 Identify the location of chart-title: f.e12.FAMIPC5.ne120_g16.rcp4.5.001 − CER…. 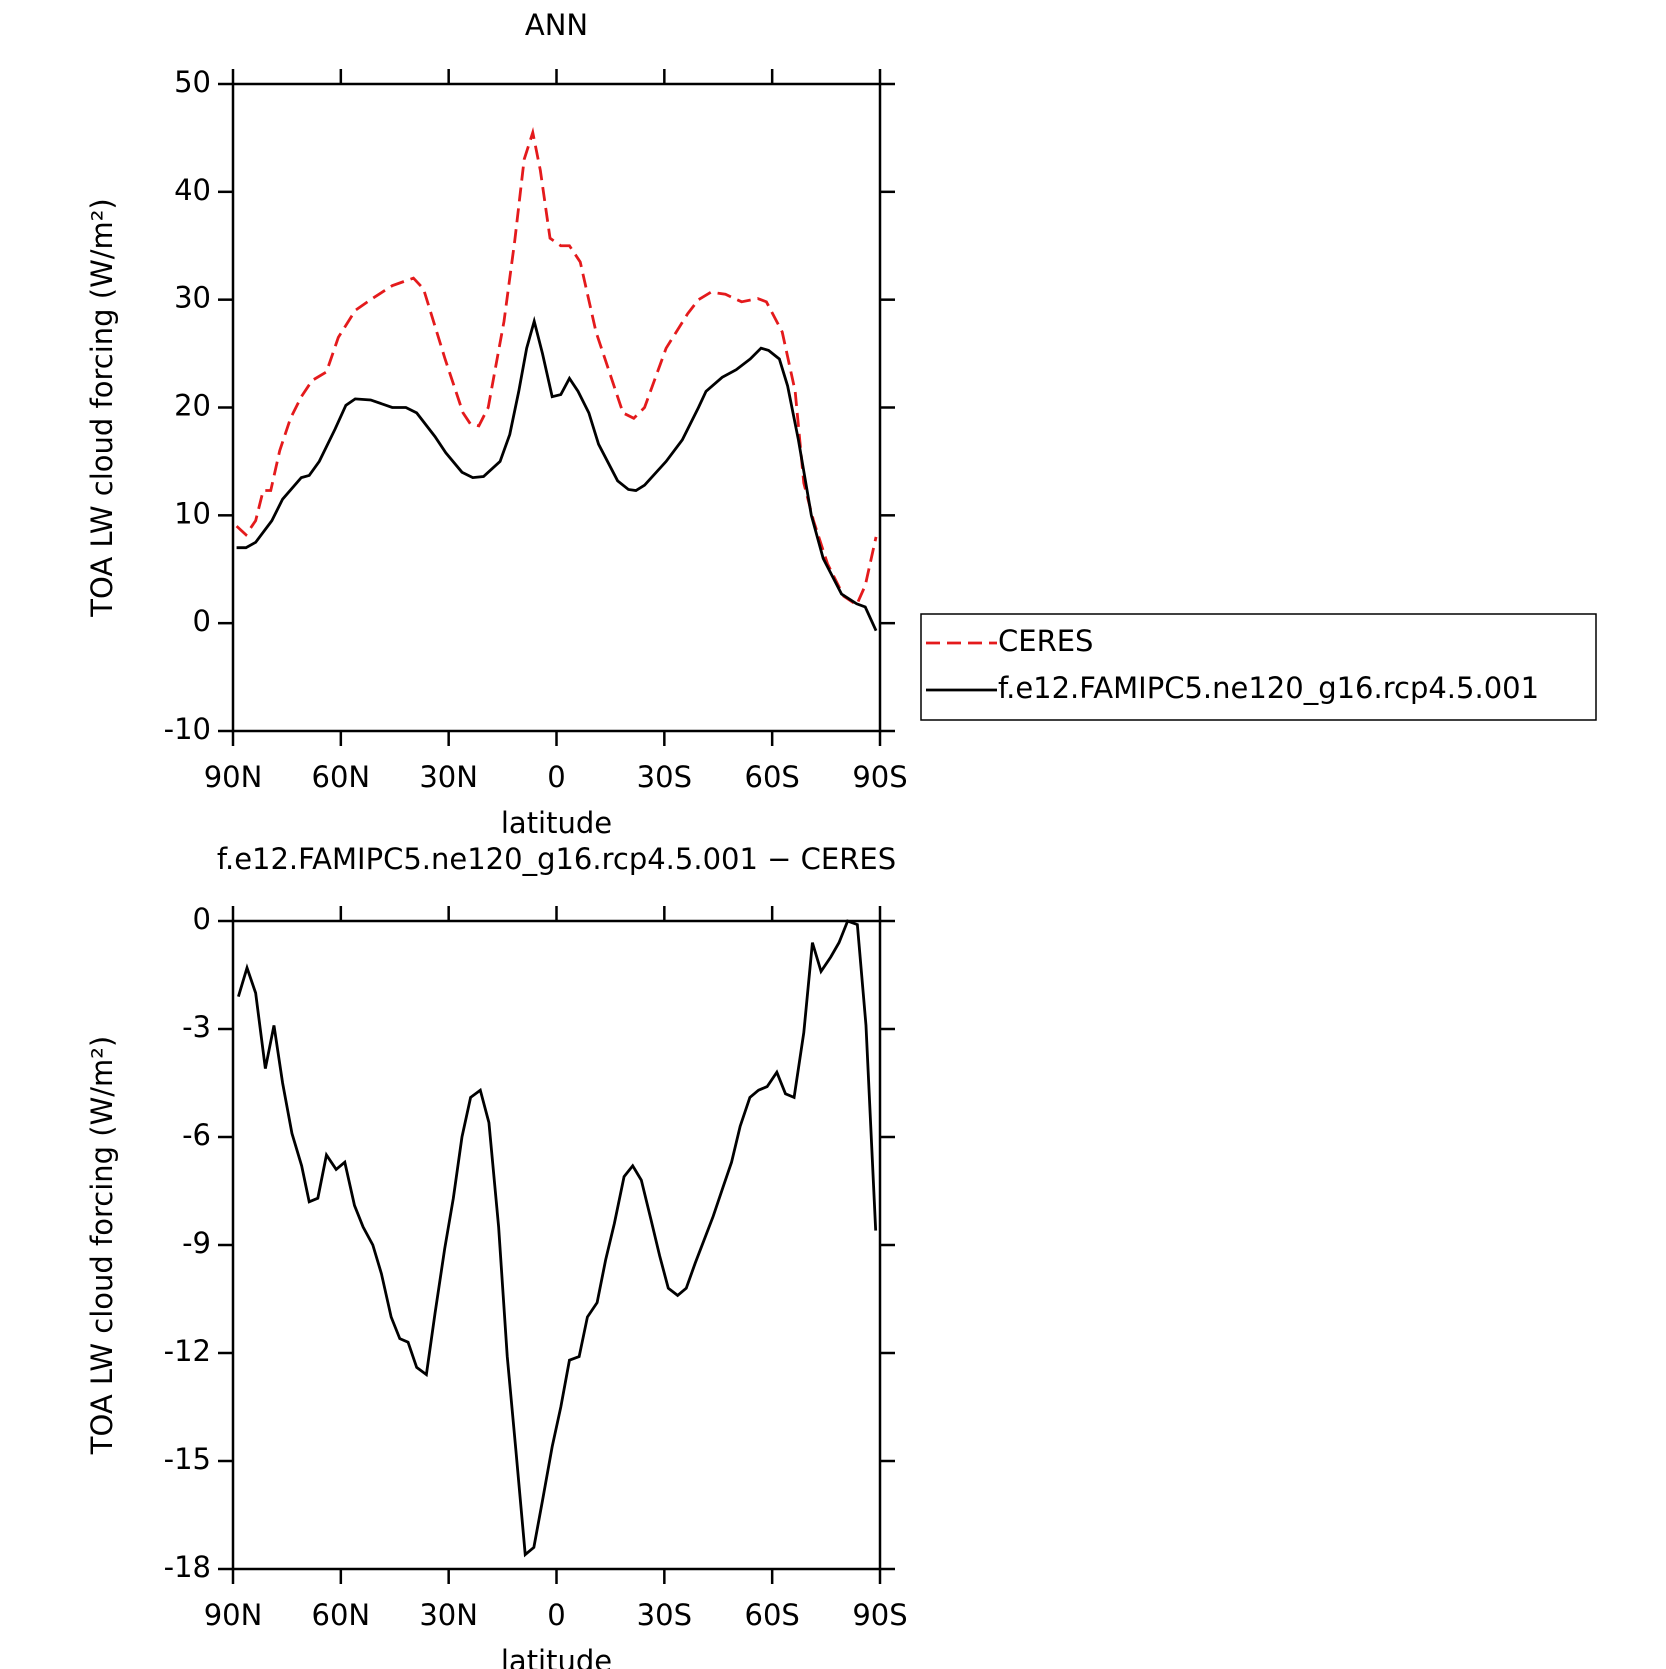
(556, 859).